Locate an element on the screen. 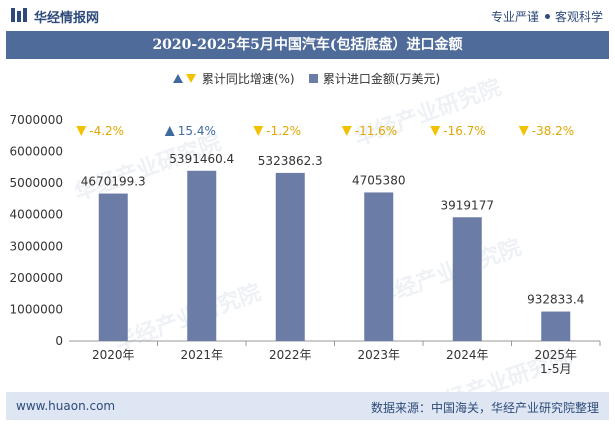 Image resolution: width=615 pixels, height=427 pixels. legend-item-growth: 累计同比增速(%) is located at coordinates (233, 78).